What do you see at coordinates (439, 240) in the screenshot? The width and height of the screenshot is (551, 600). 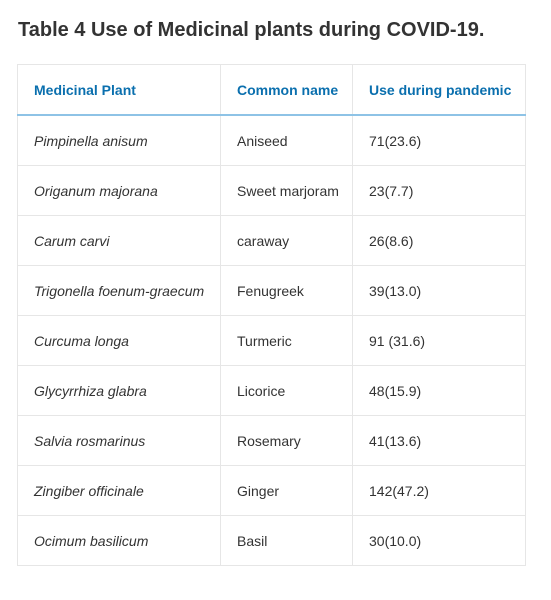 I see `usage-cell: 26(8.6)` at bounding box center [439, 240].